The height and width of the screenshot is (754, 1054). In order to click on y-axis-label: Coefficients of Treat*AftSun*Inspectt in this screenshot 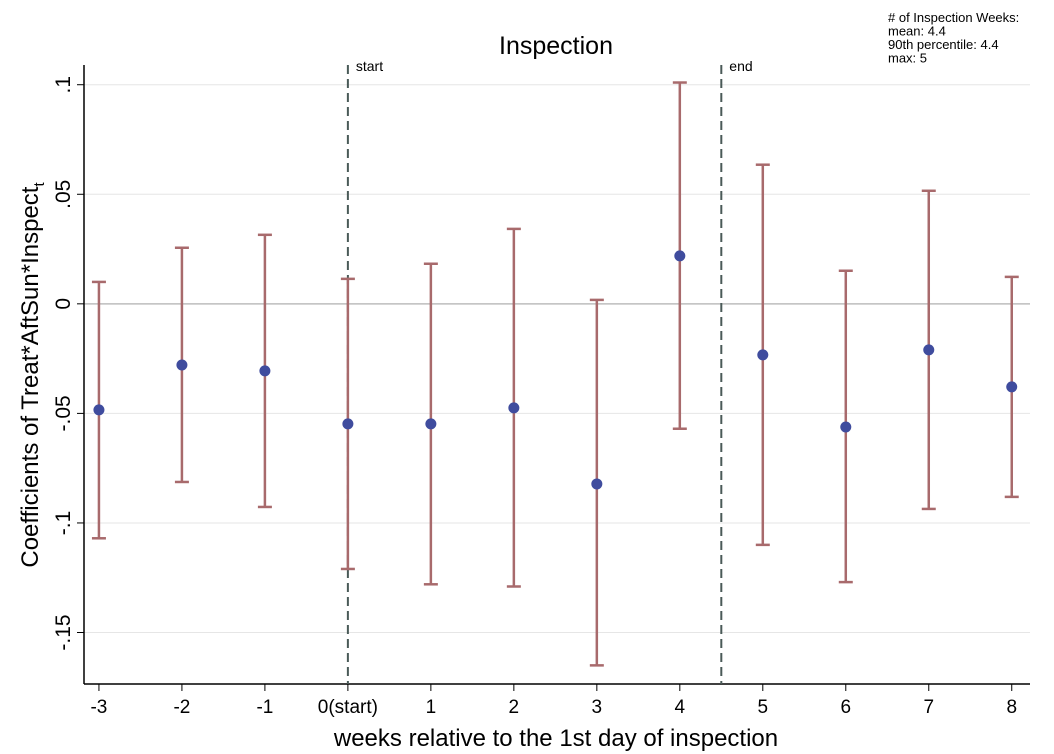, I will do `click(32, 375)`.